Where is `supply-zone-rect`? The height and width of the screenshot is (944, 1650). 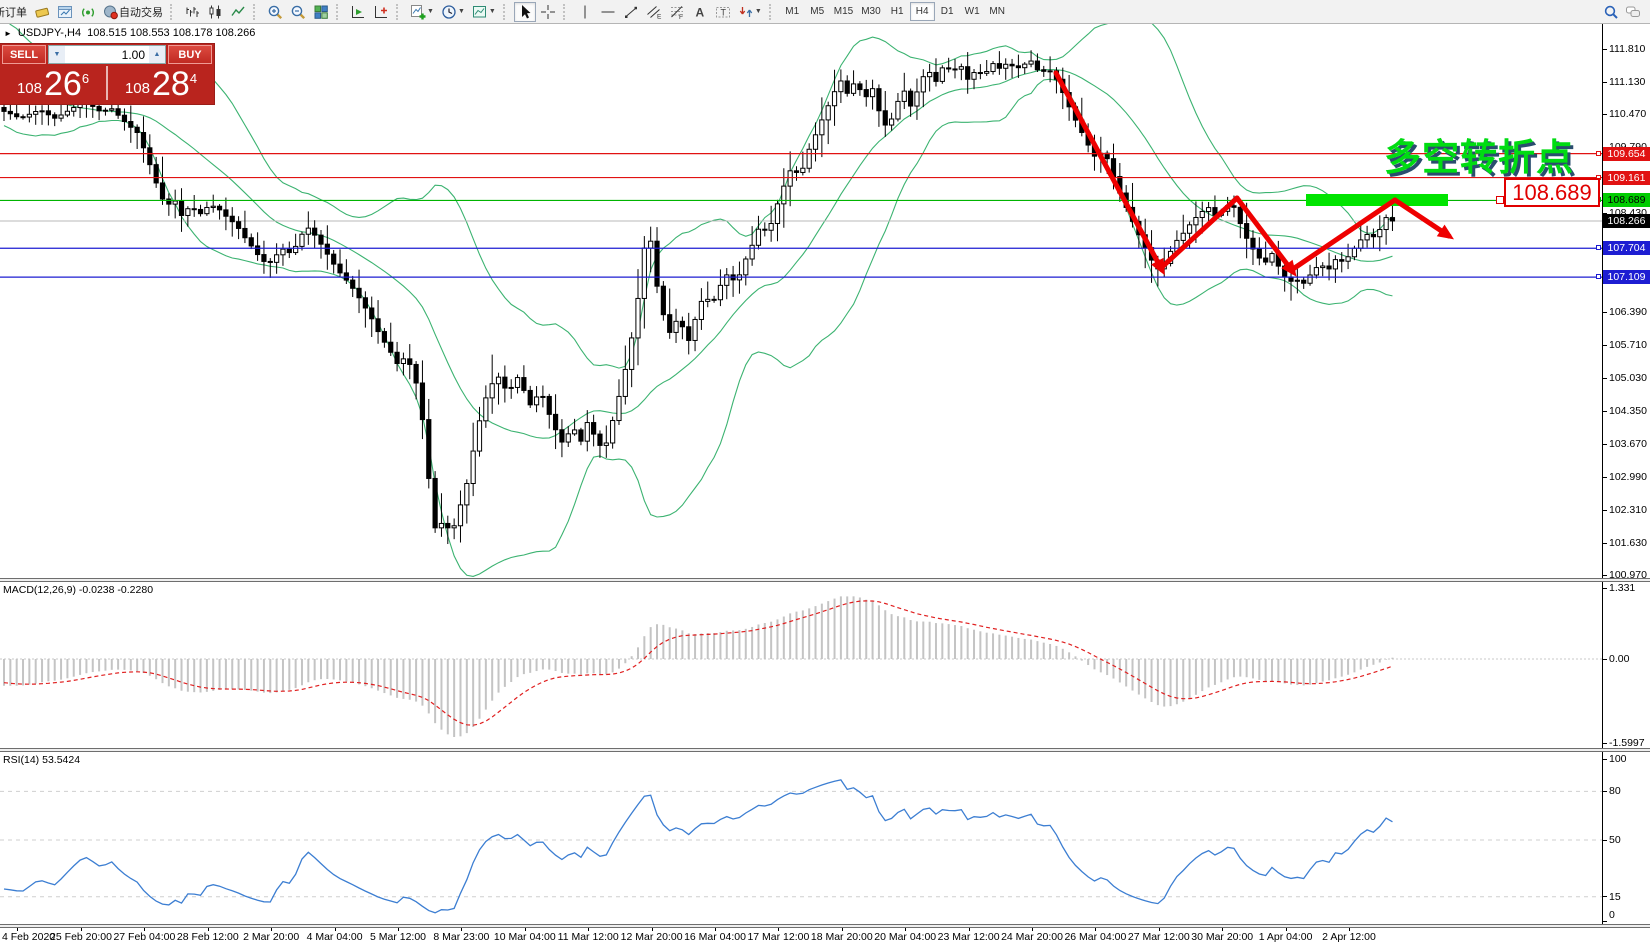
supply-zone-rect is located at coordinates (1377, 200).